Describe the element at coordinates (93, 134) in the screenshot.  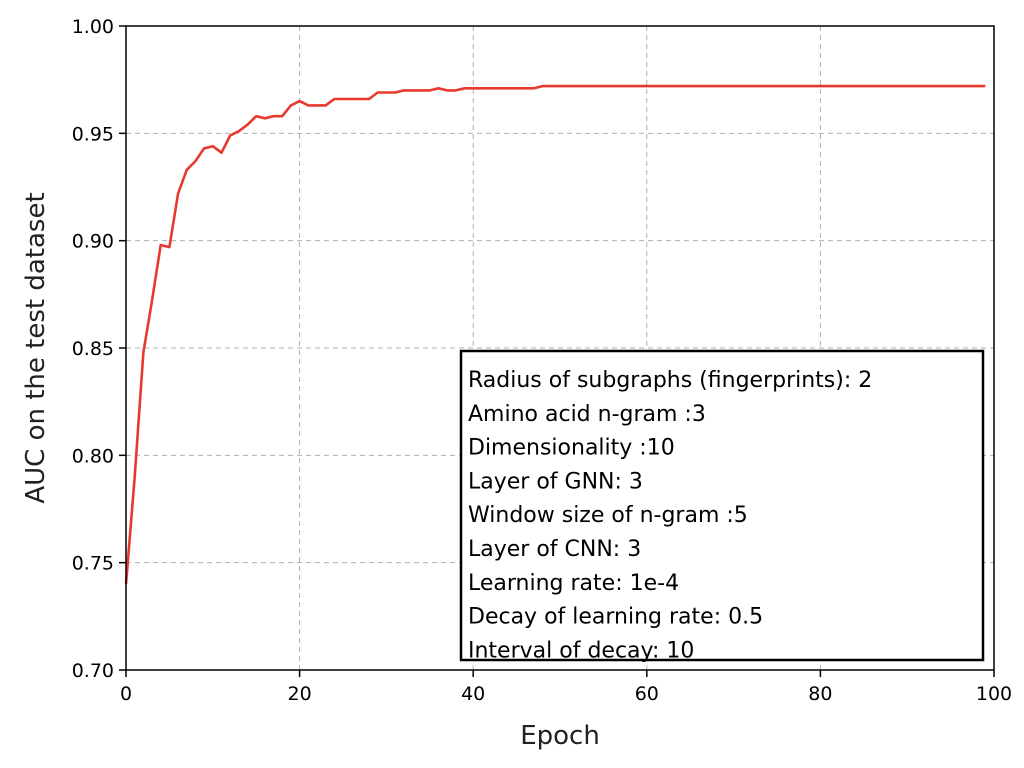
I see `y-tick-label: 0.95` at that location.